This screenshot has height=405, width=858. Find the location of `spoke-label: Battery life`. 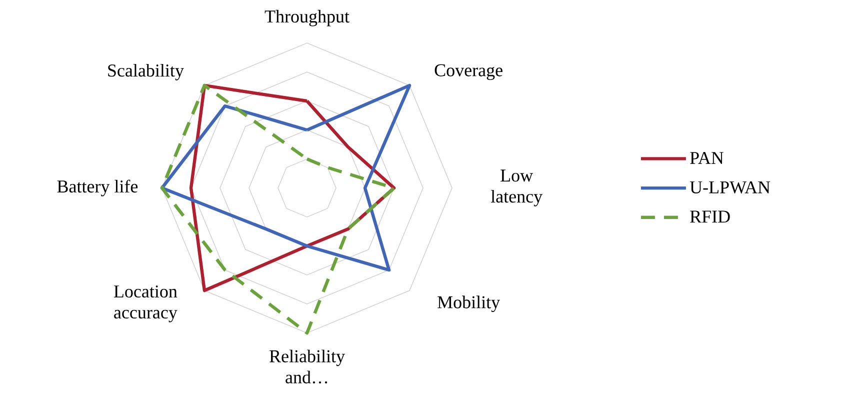

spoke-label: Battery life is located at coordinates (97, 188).